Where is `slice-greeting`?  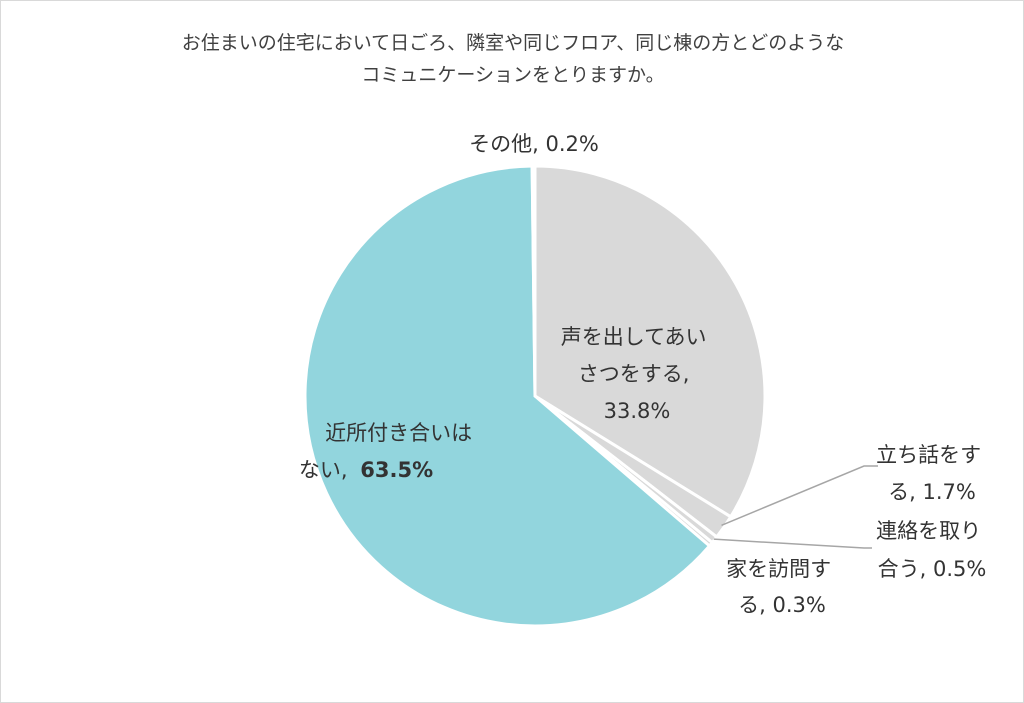
slice-greeting is located at coordinates (650, 341).